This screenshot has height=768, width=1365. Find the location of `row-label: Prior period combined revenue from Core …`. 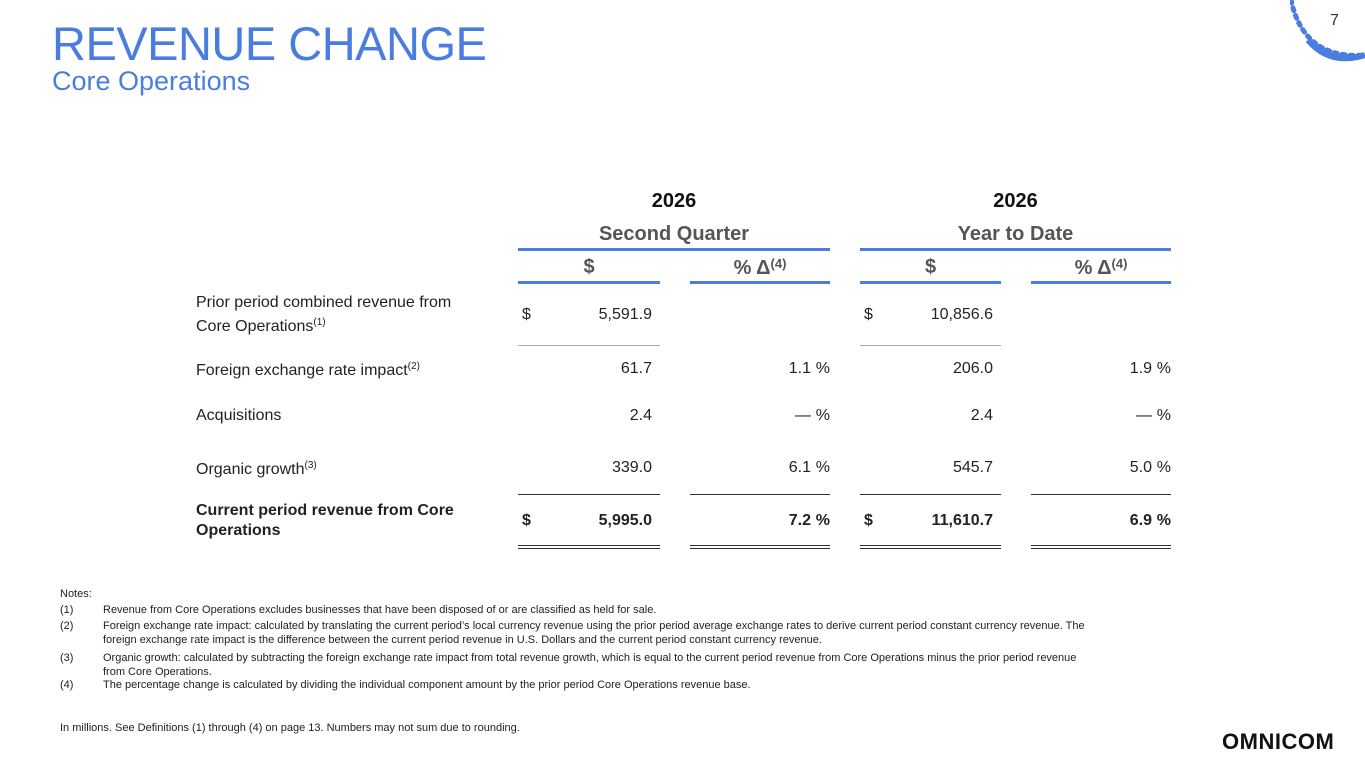

row-label: Prior period combined revenue from Core … is located at coordinates (341, 315).